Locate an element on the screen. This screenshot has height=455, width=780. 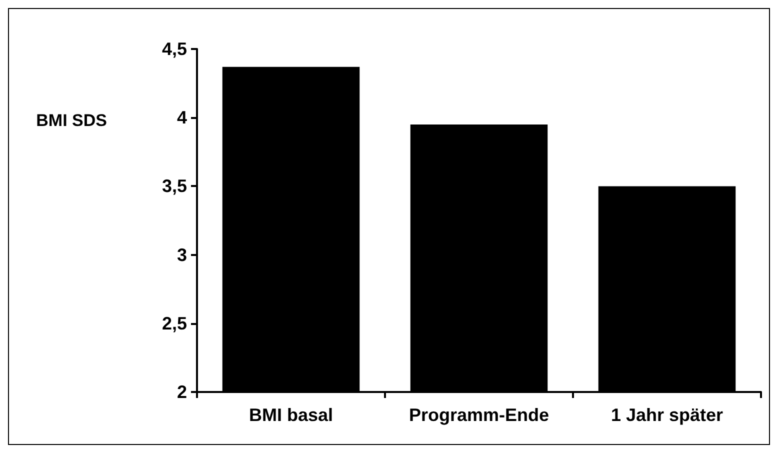
x-tick-label: Programm-Ende is located at coordinates (479, 415).